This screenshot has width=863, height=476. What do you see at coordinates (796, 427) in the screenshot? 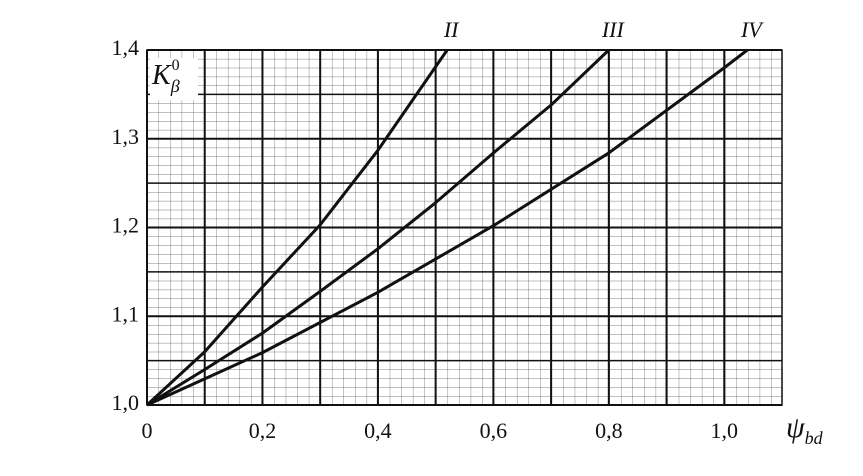
I see `x-label-base: ψ` at bounding box center [796, 427].